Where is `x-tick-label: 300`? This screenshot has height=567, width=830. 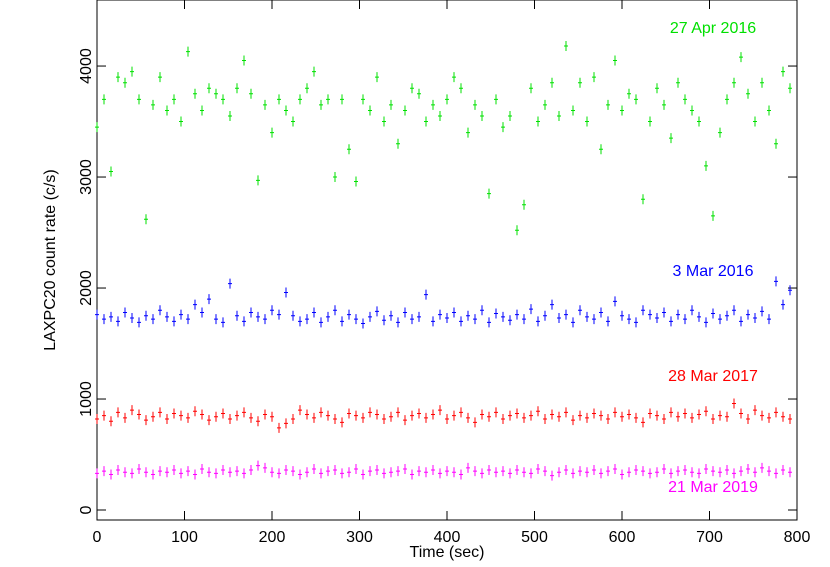
x-tick-label: 300 is located at coordinates (359, 537).